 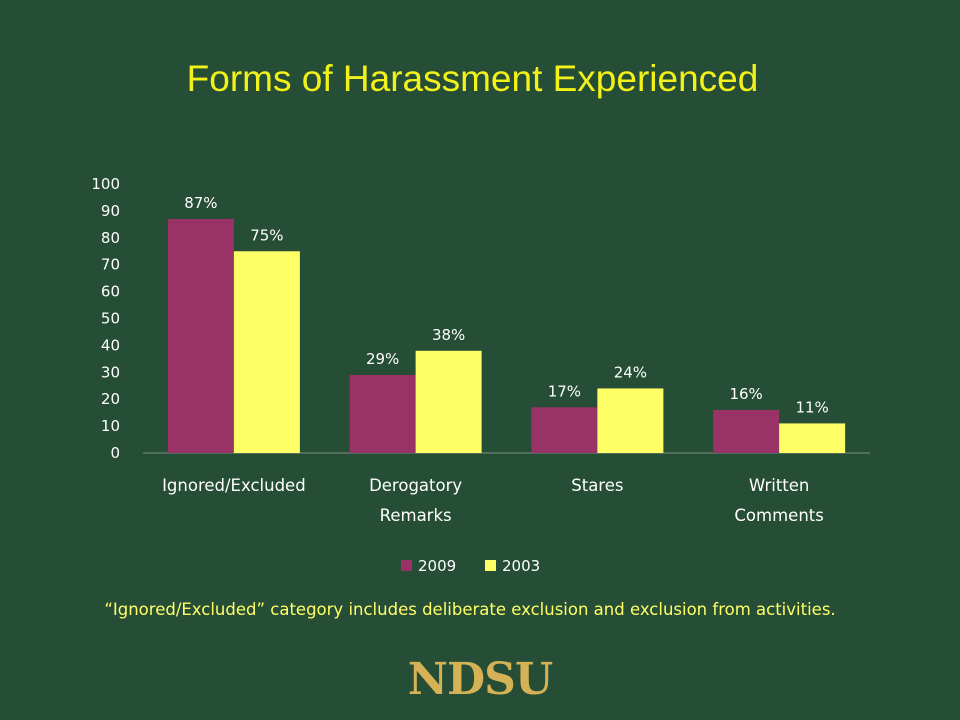 What do you see at coordinates (811, 407) in the screenshot?
I see `data-label: 11%` at bounding box center [811, 407].